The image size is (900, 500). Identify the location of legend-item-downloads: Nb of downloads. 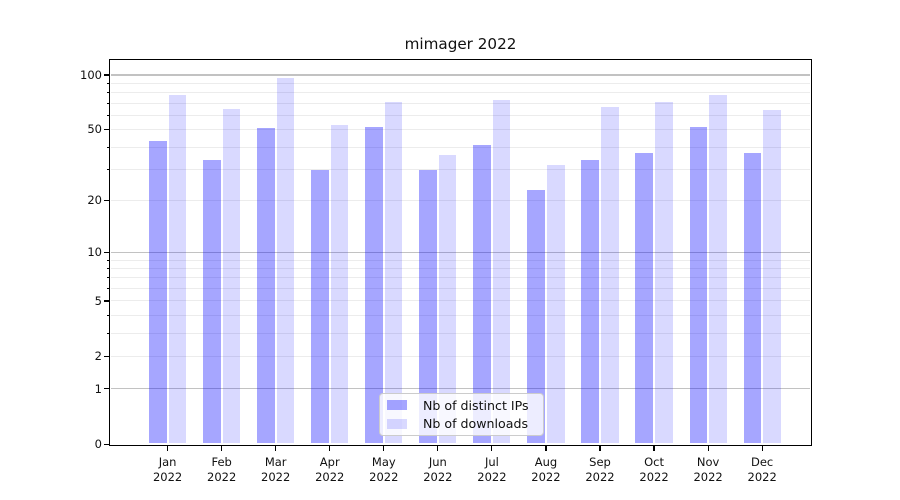
(465, 423).